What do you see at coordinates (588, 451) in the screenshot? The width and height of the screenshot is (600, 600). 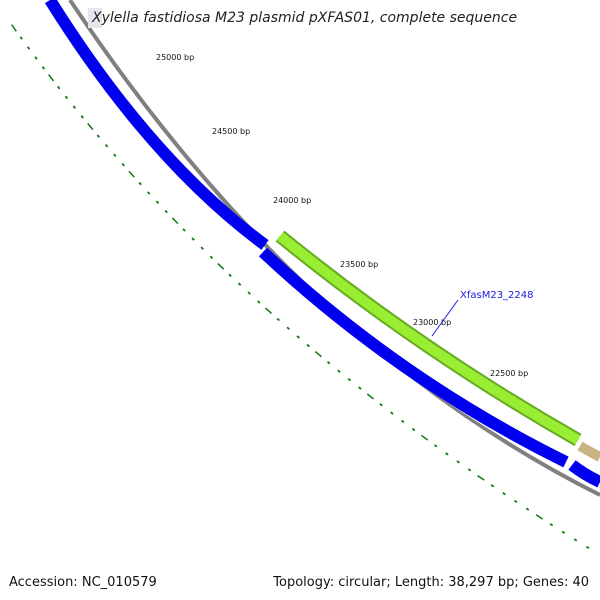 I see `cds-other` at bounding box center [588, 451].